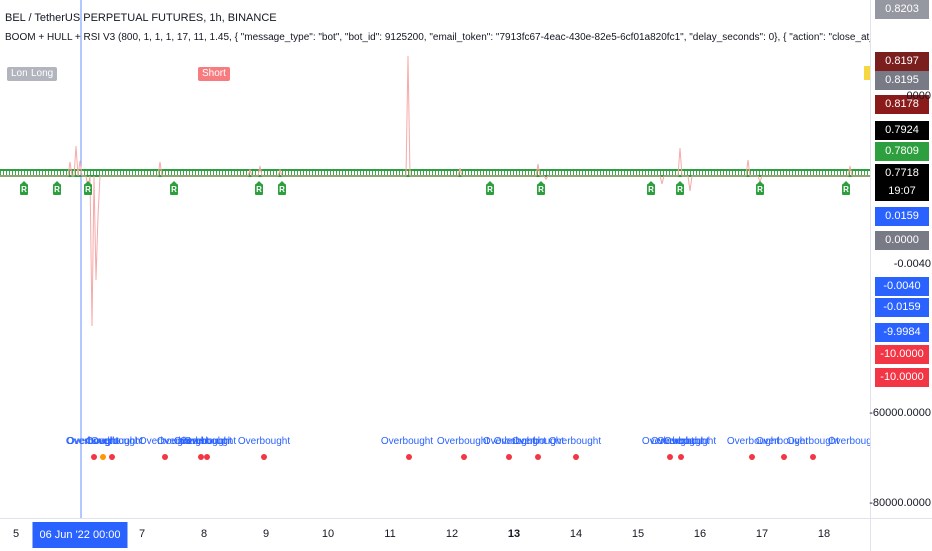 Image resolution: width=932 pixels, height=551 pixels. What do you see at coordinates (900, 503) in the screenshot?
I see `price-scale-label: -80000.0000` at bounding box center [900, 503].